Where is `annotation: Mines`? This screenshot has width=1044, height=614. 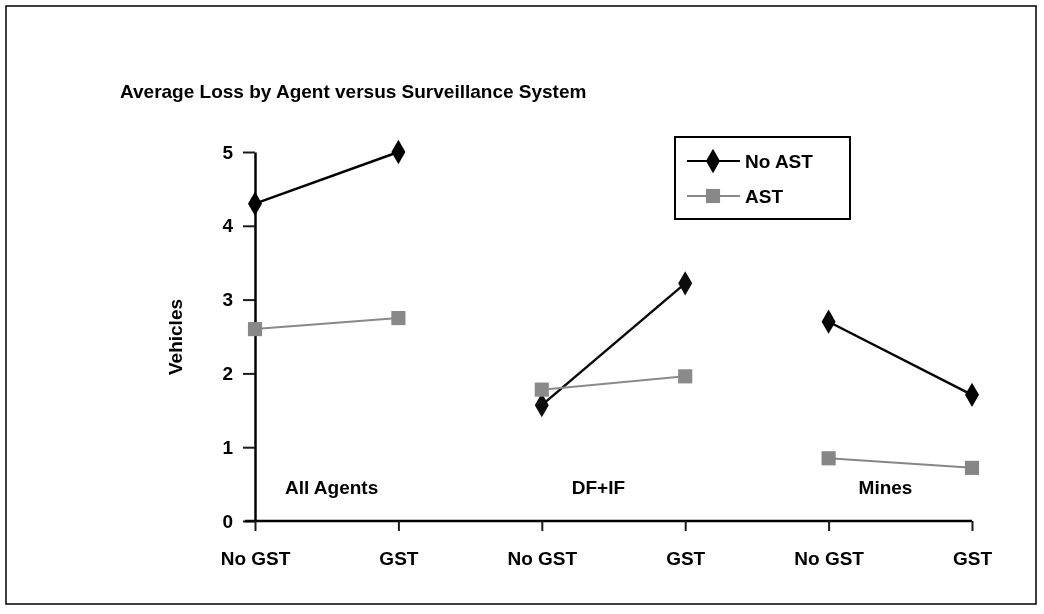 annotation: Mines is located at coordinates (885, 487).